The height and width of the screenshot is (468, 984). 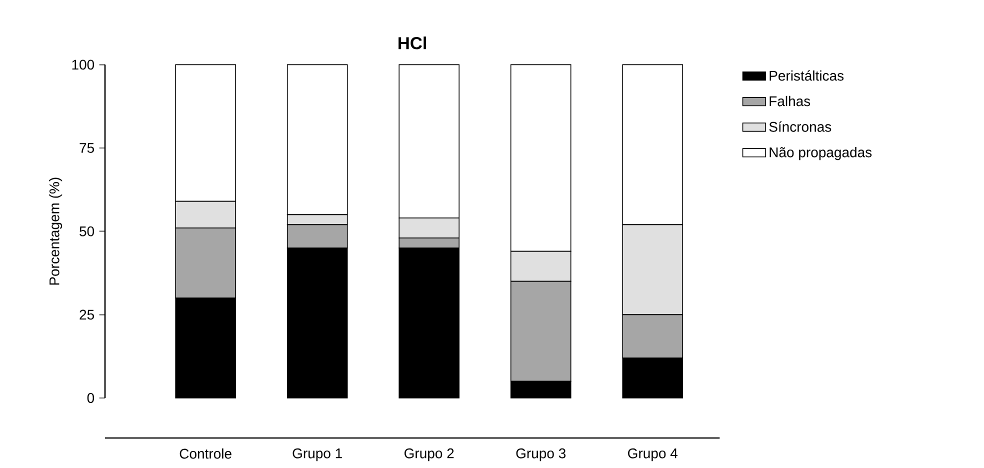 I want to click on x-tick-label: Grupo 4, so click(x=653, y=455).